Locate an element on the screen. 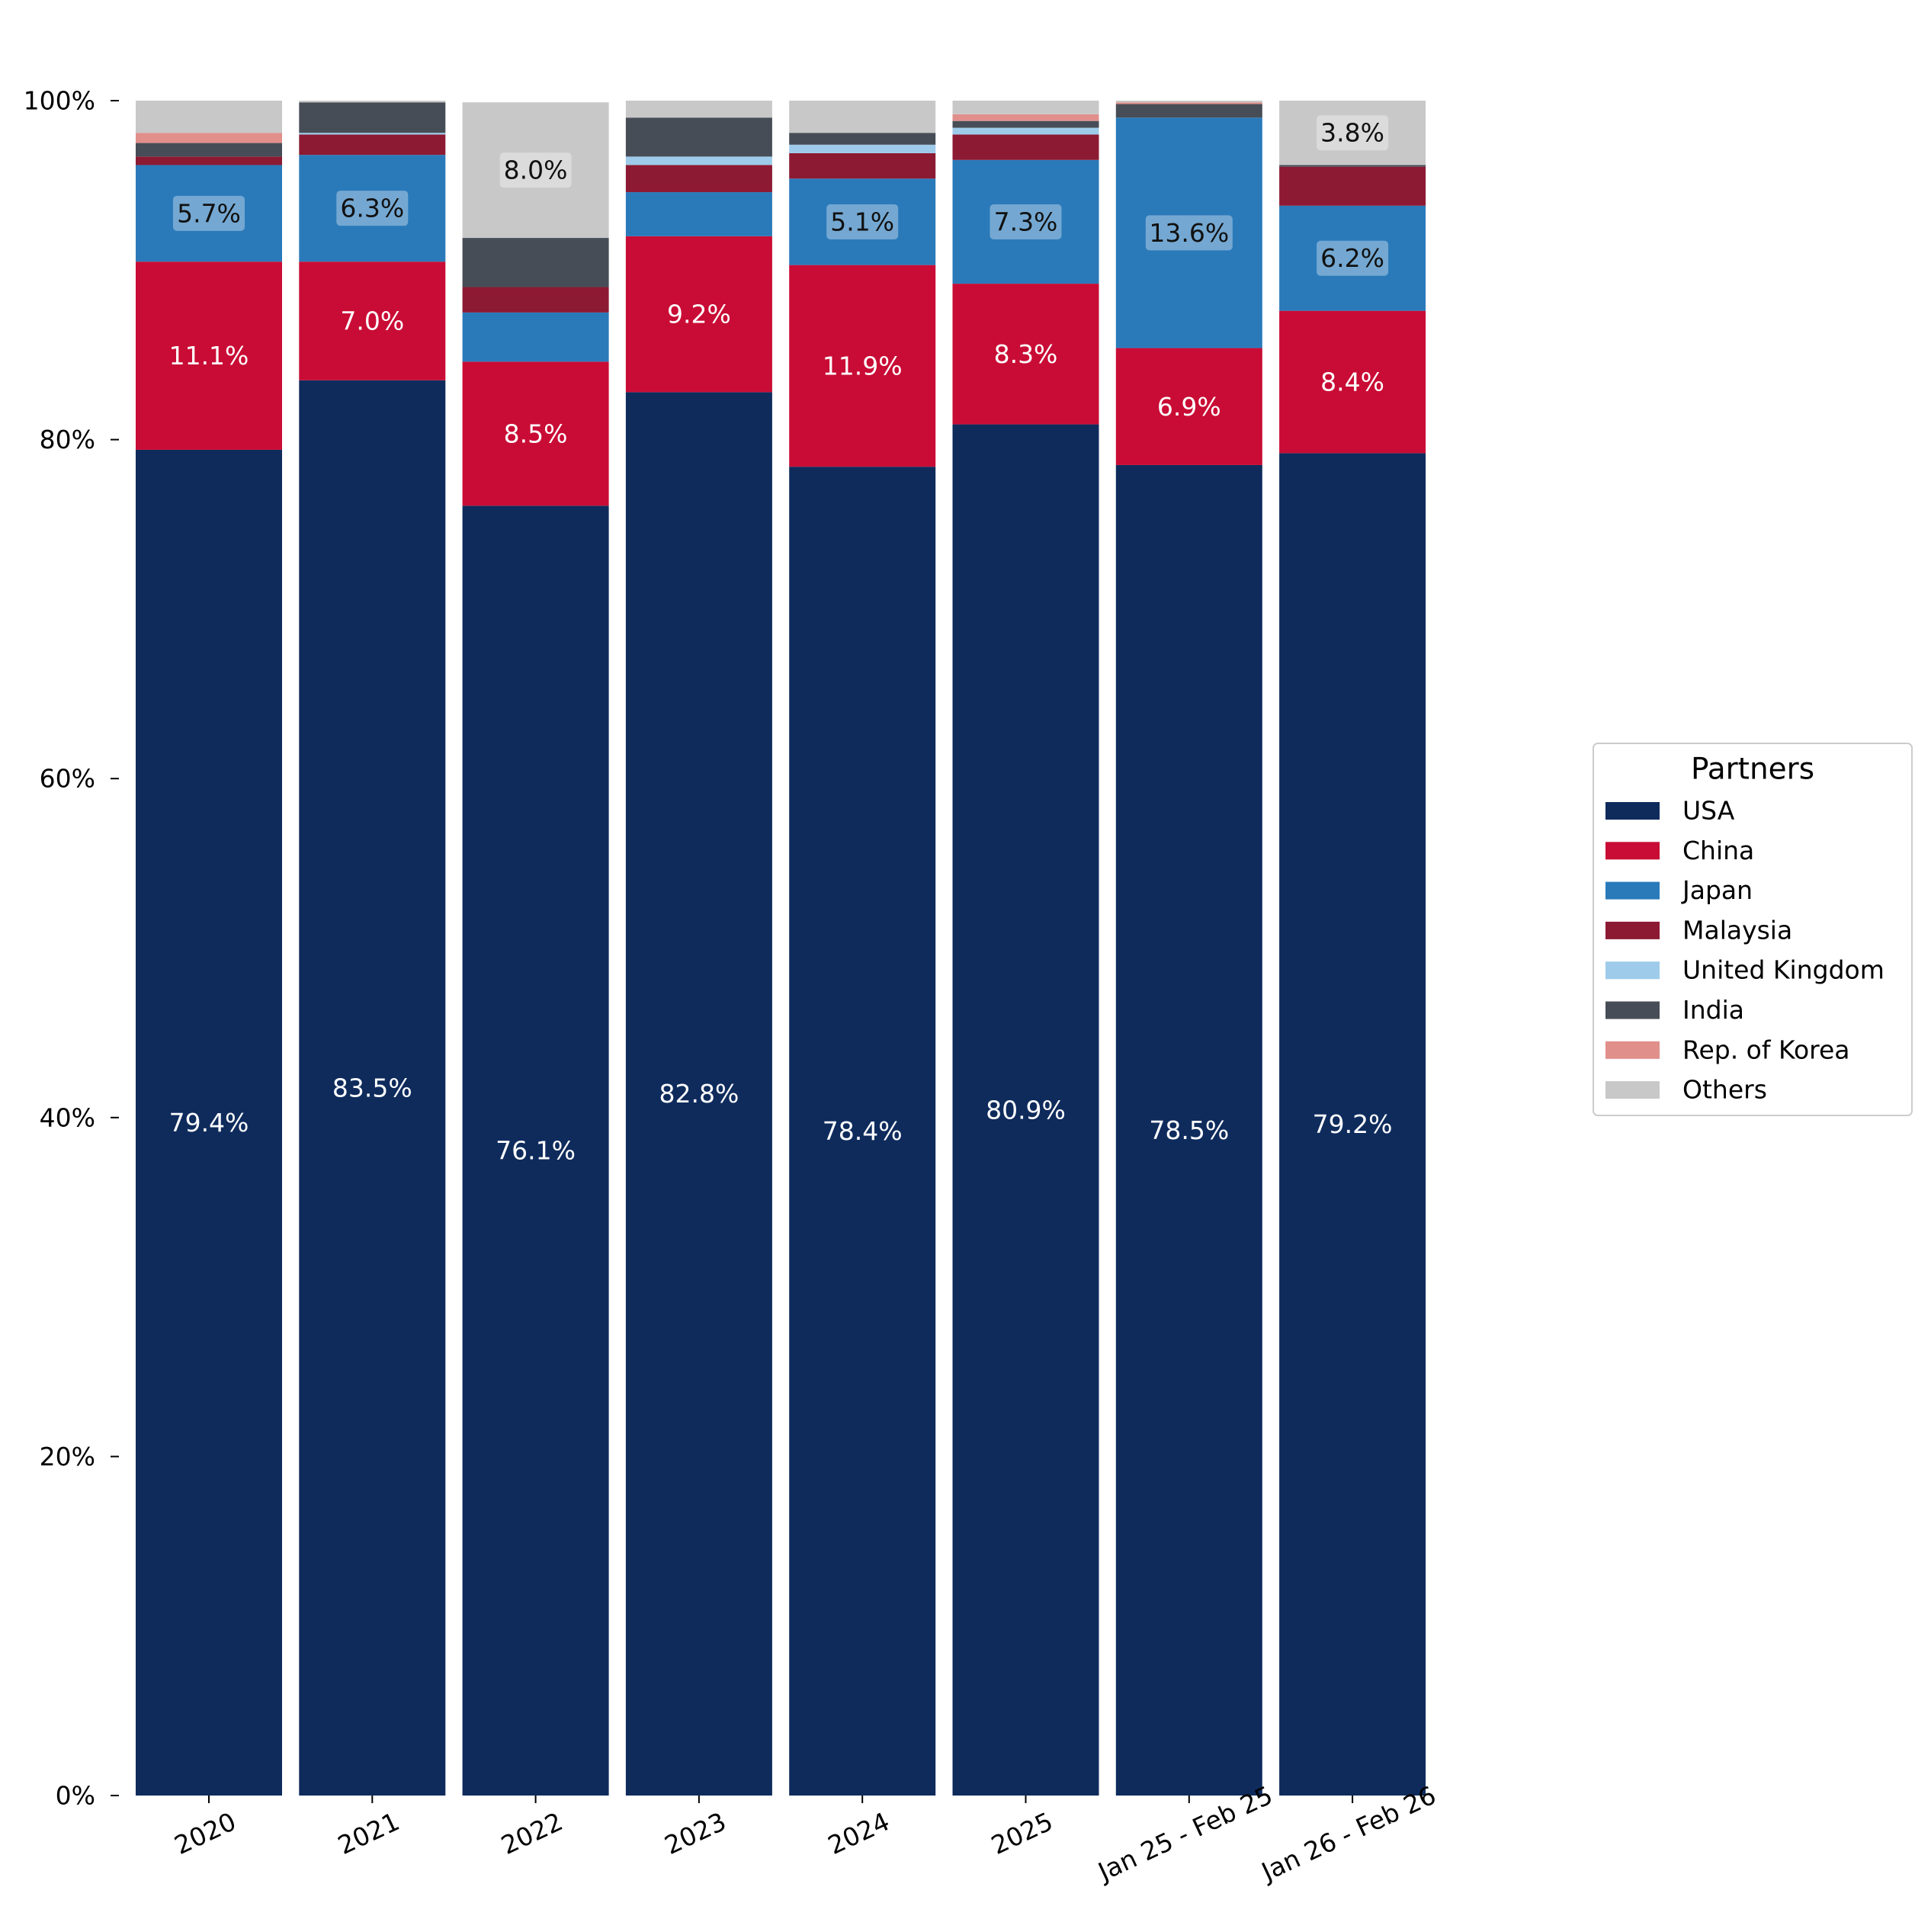 The height and width of the screenshot is (1932, 1931). bar-segment-usa-2023 is located at coordinates (699, 1094).